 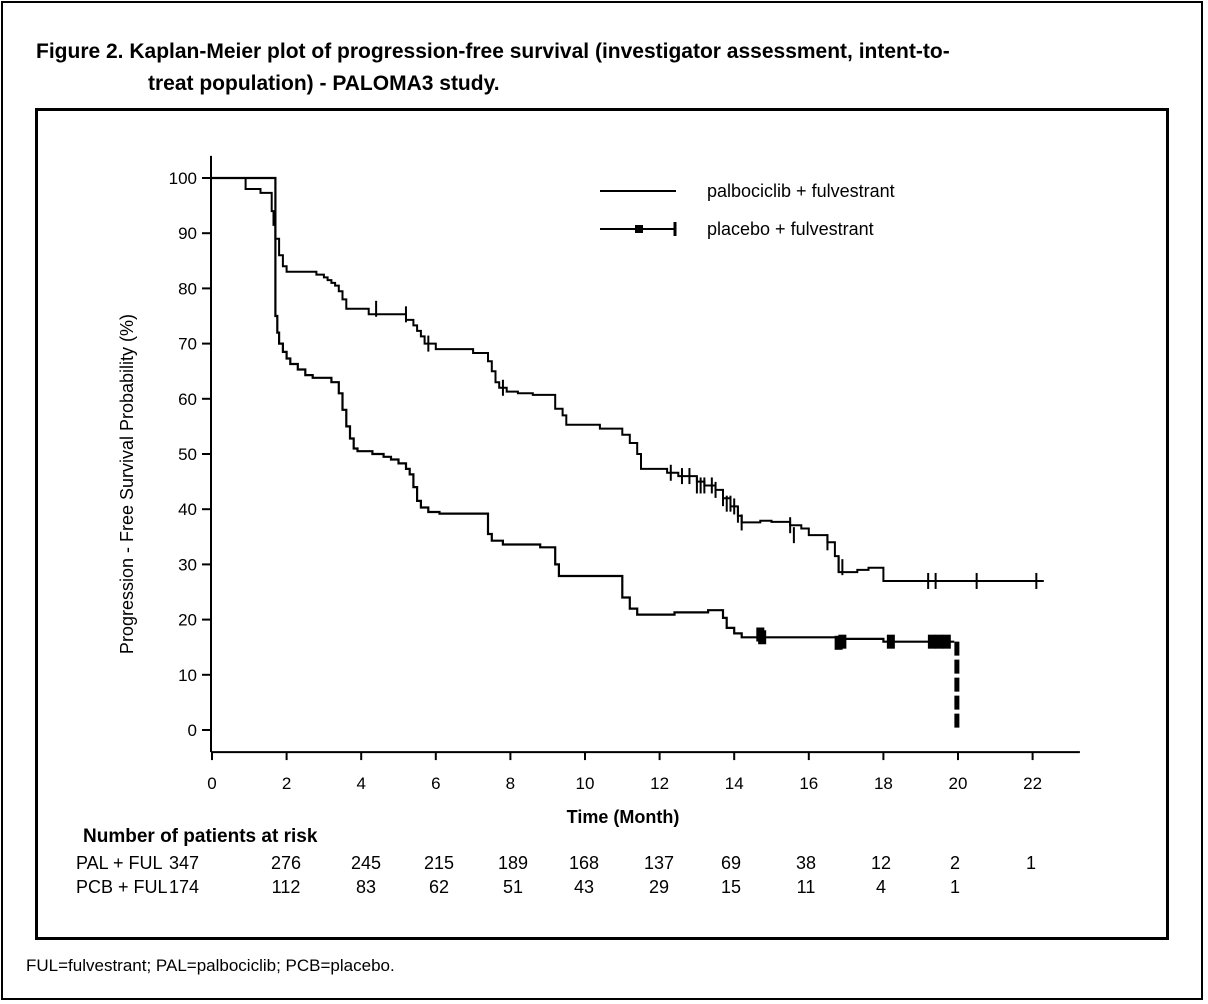 I want to click on legend-label-1: palbociclib + fulvestrant, so click(x=801, y=191).